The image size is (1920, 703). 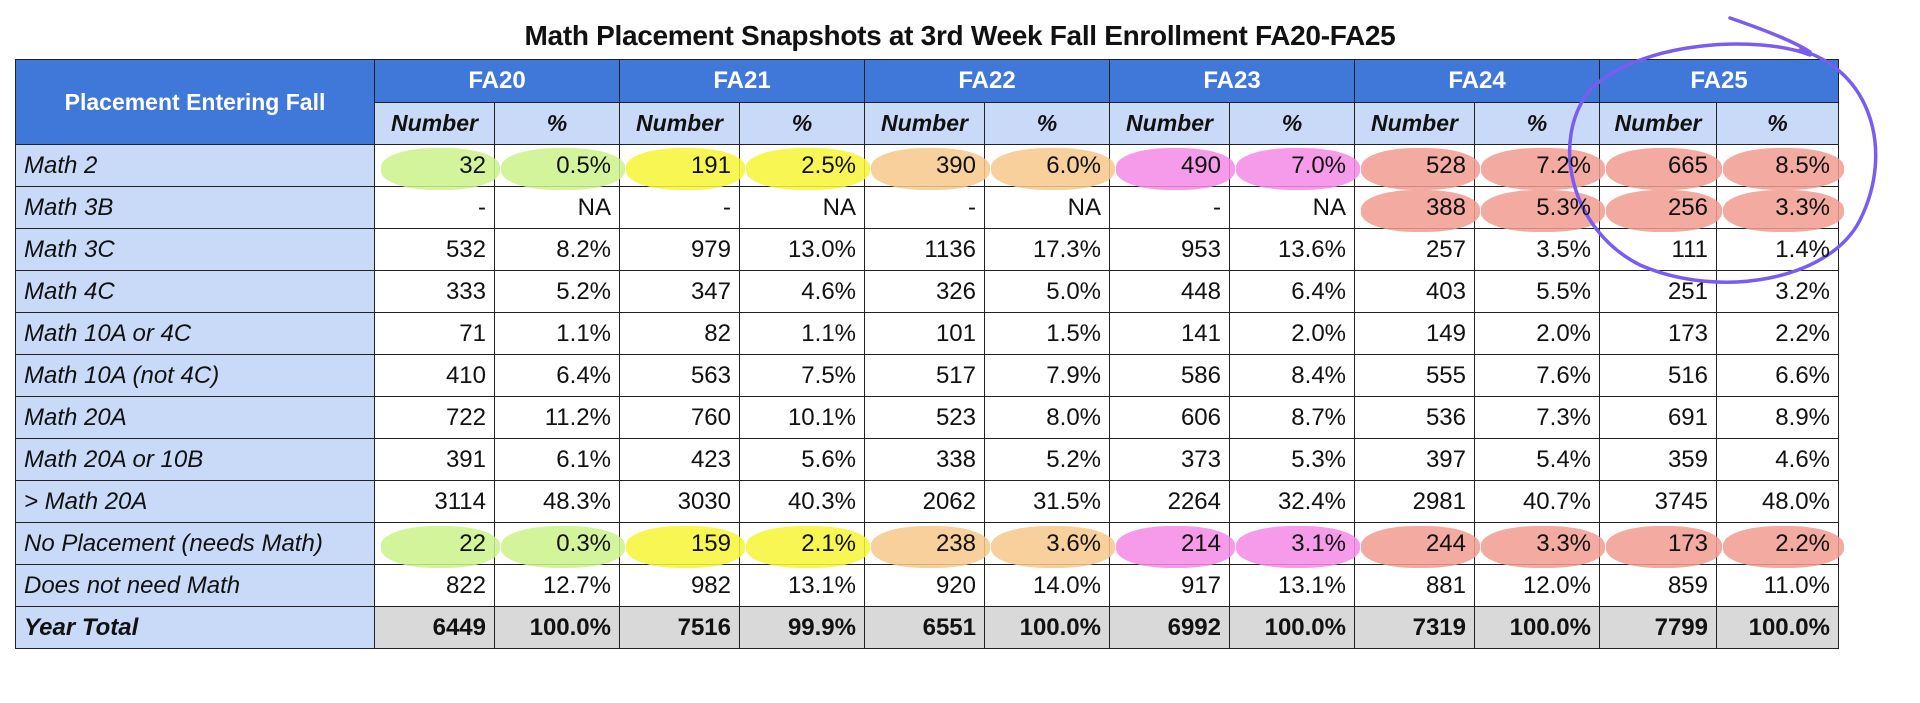 I want to click on cell-value: 8.9%, so click(x=1802, y=417).